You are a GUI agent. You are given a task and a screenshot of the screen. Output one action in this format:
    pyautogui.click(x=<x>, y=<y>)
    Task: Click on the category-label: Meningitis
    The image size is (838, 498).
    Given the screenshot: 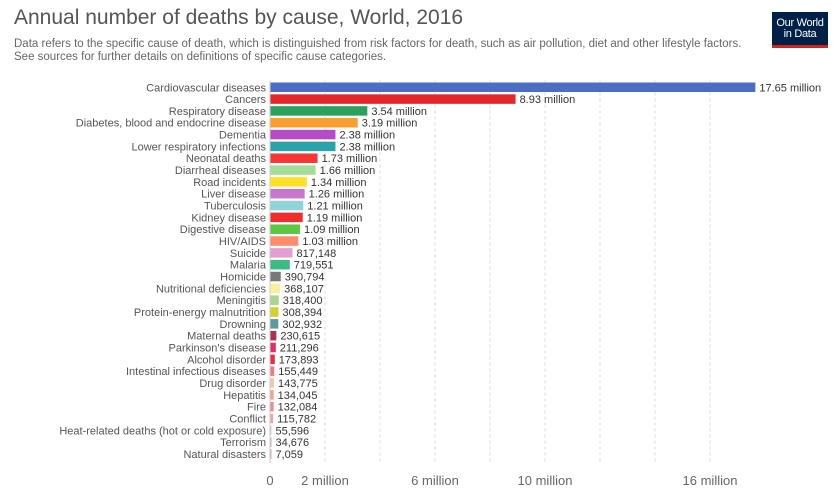 What is the action you would take?
    pyautogui.click(x=241, y=301)
    